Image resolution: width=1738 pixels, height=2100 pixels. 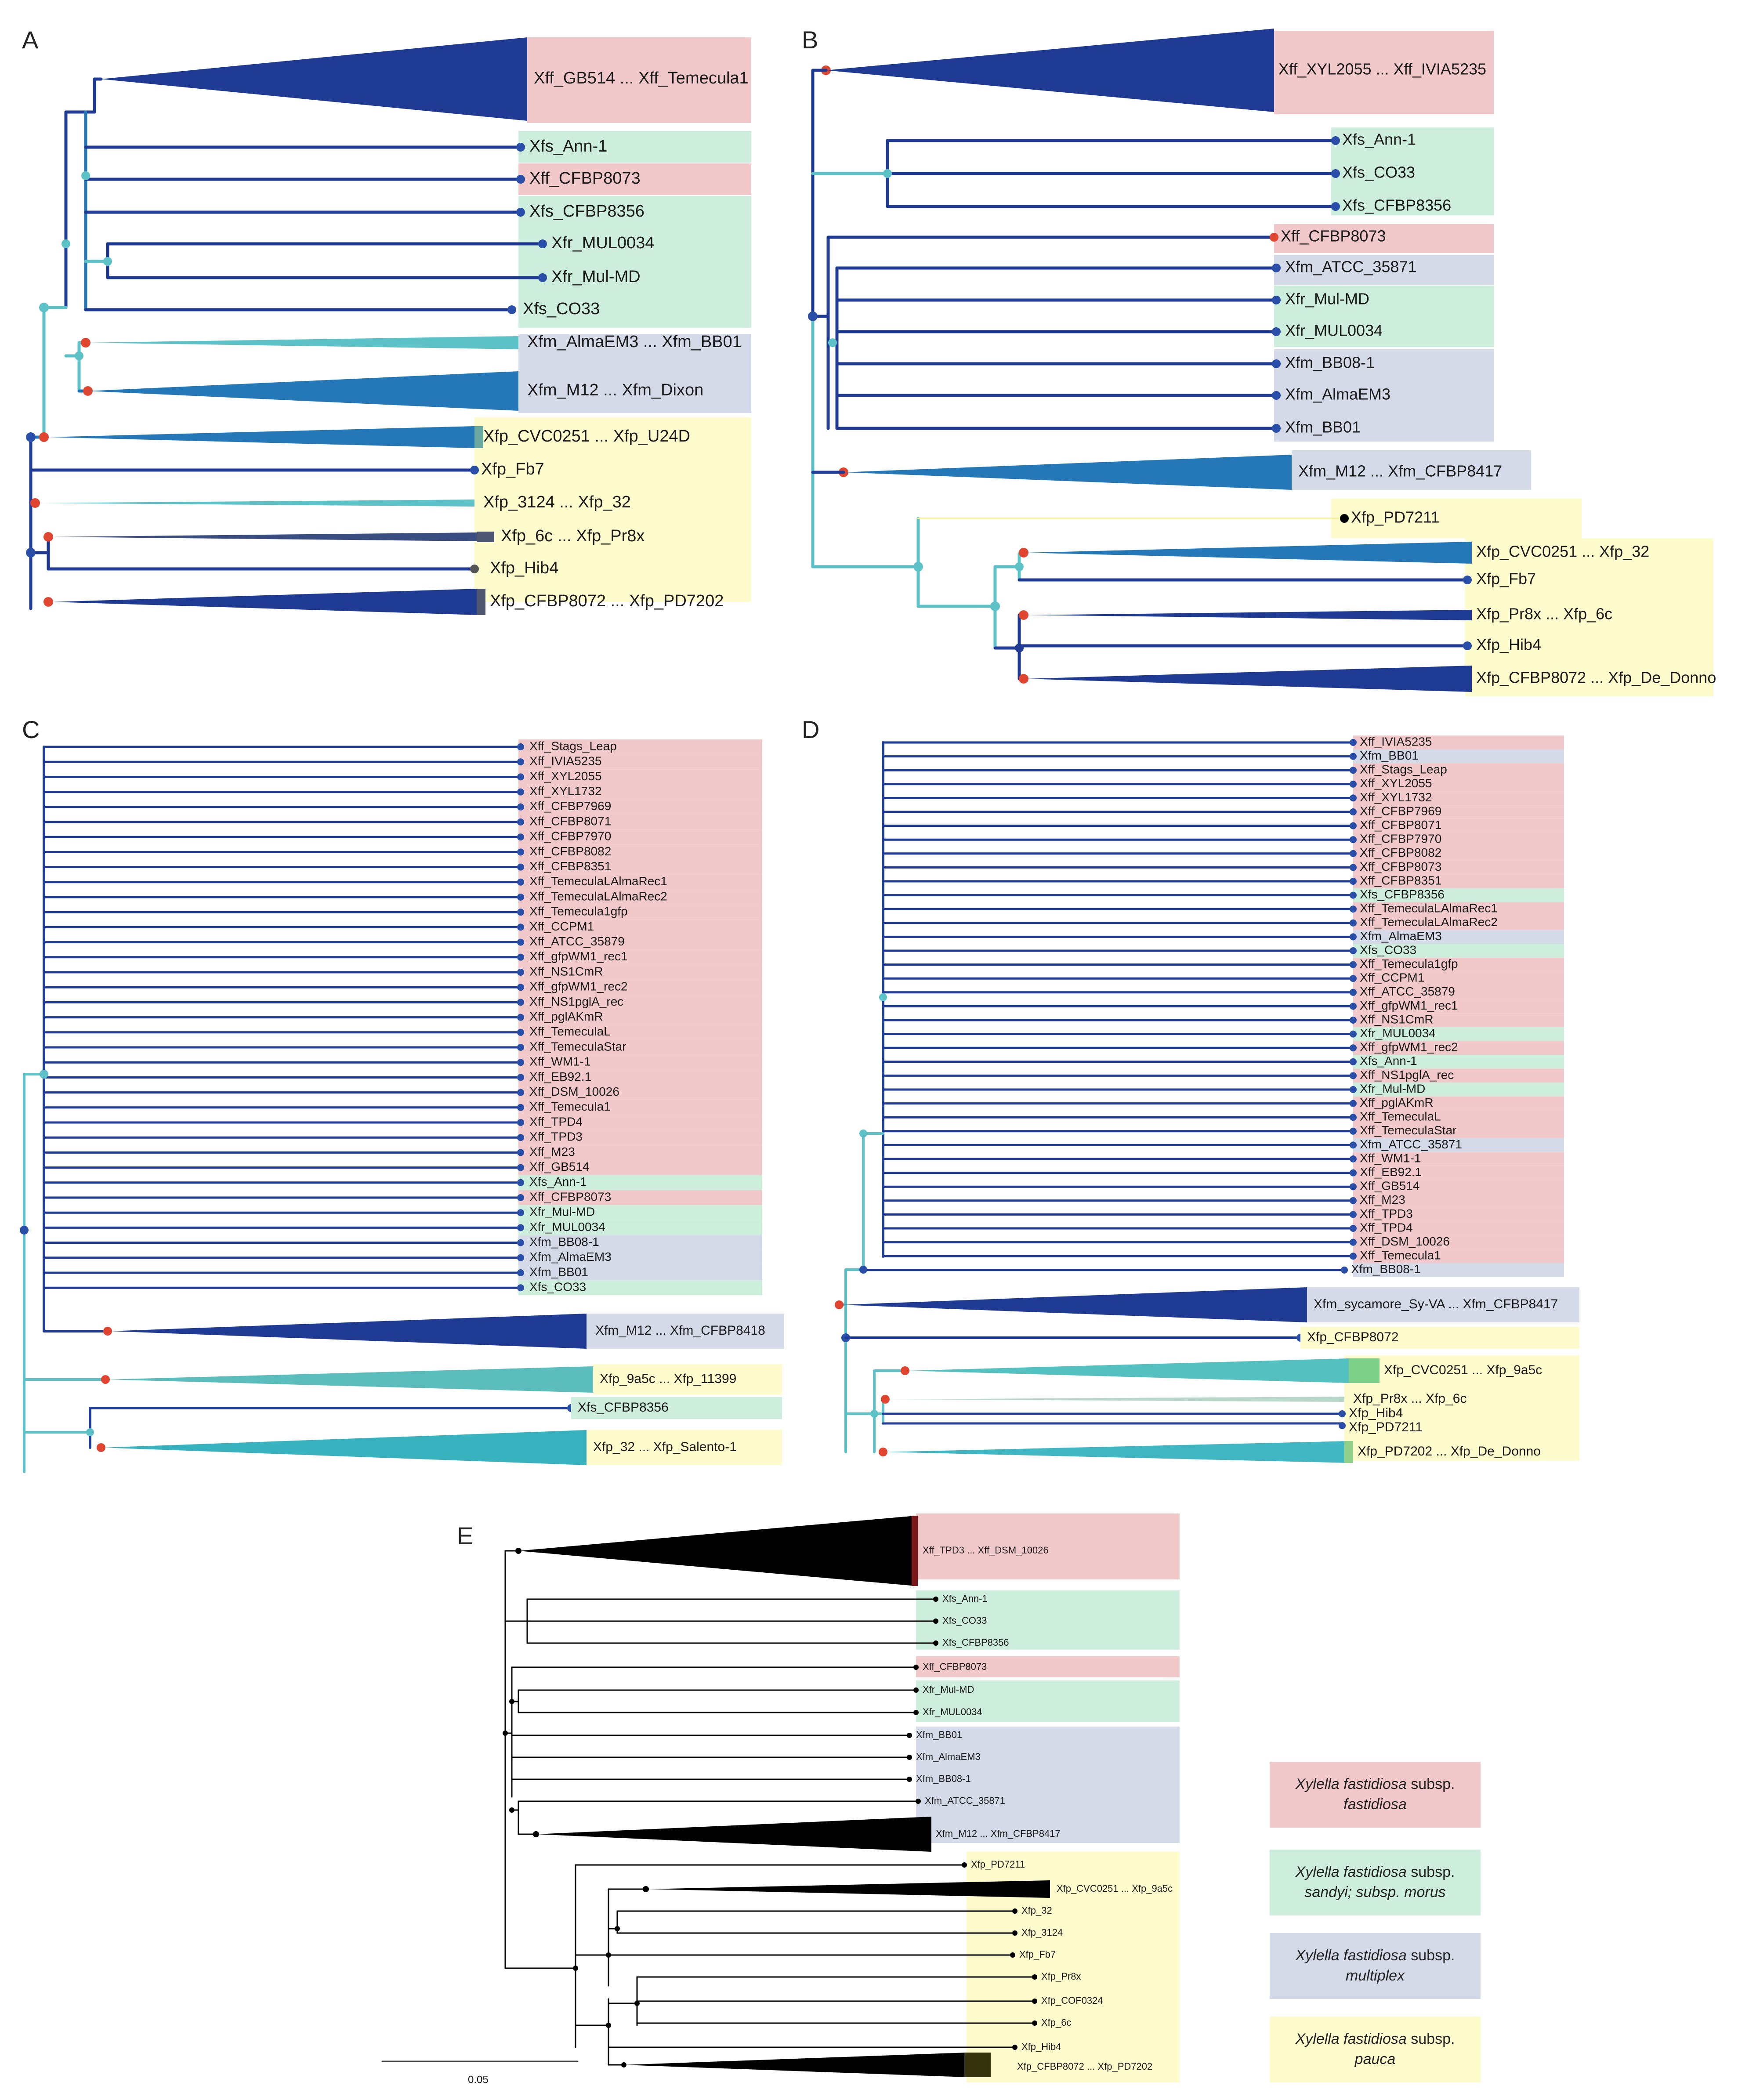 I want to click on leaf-label: Xff_M23, so click(x=1382, y=1199).